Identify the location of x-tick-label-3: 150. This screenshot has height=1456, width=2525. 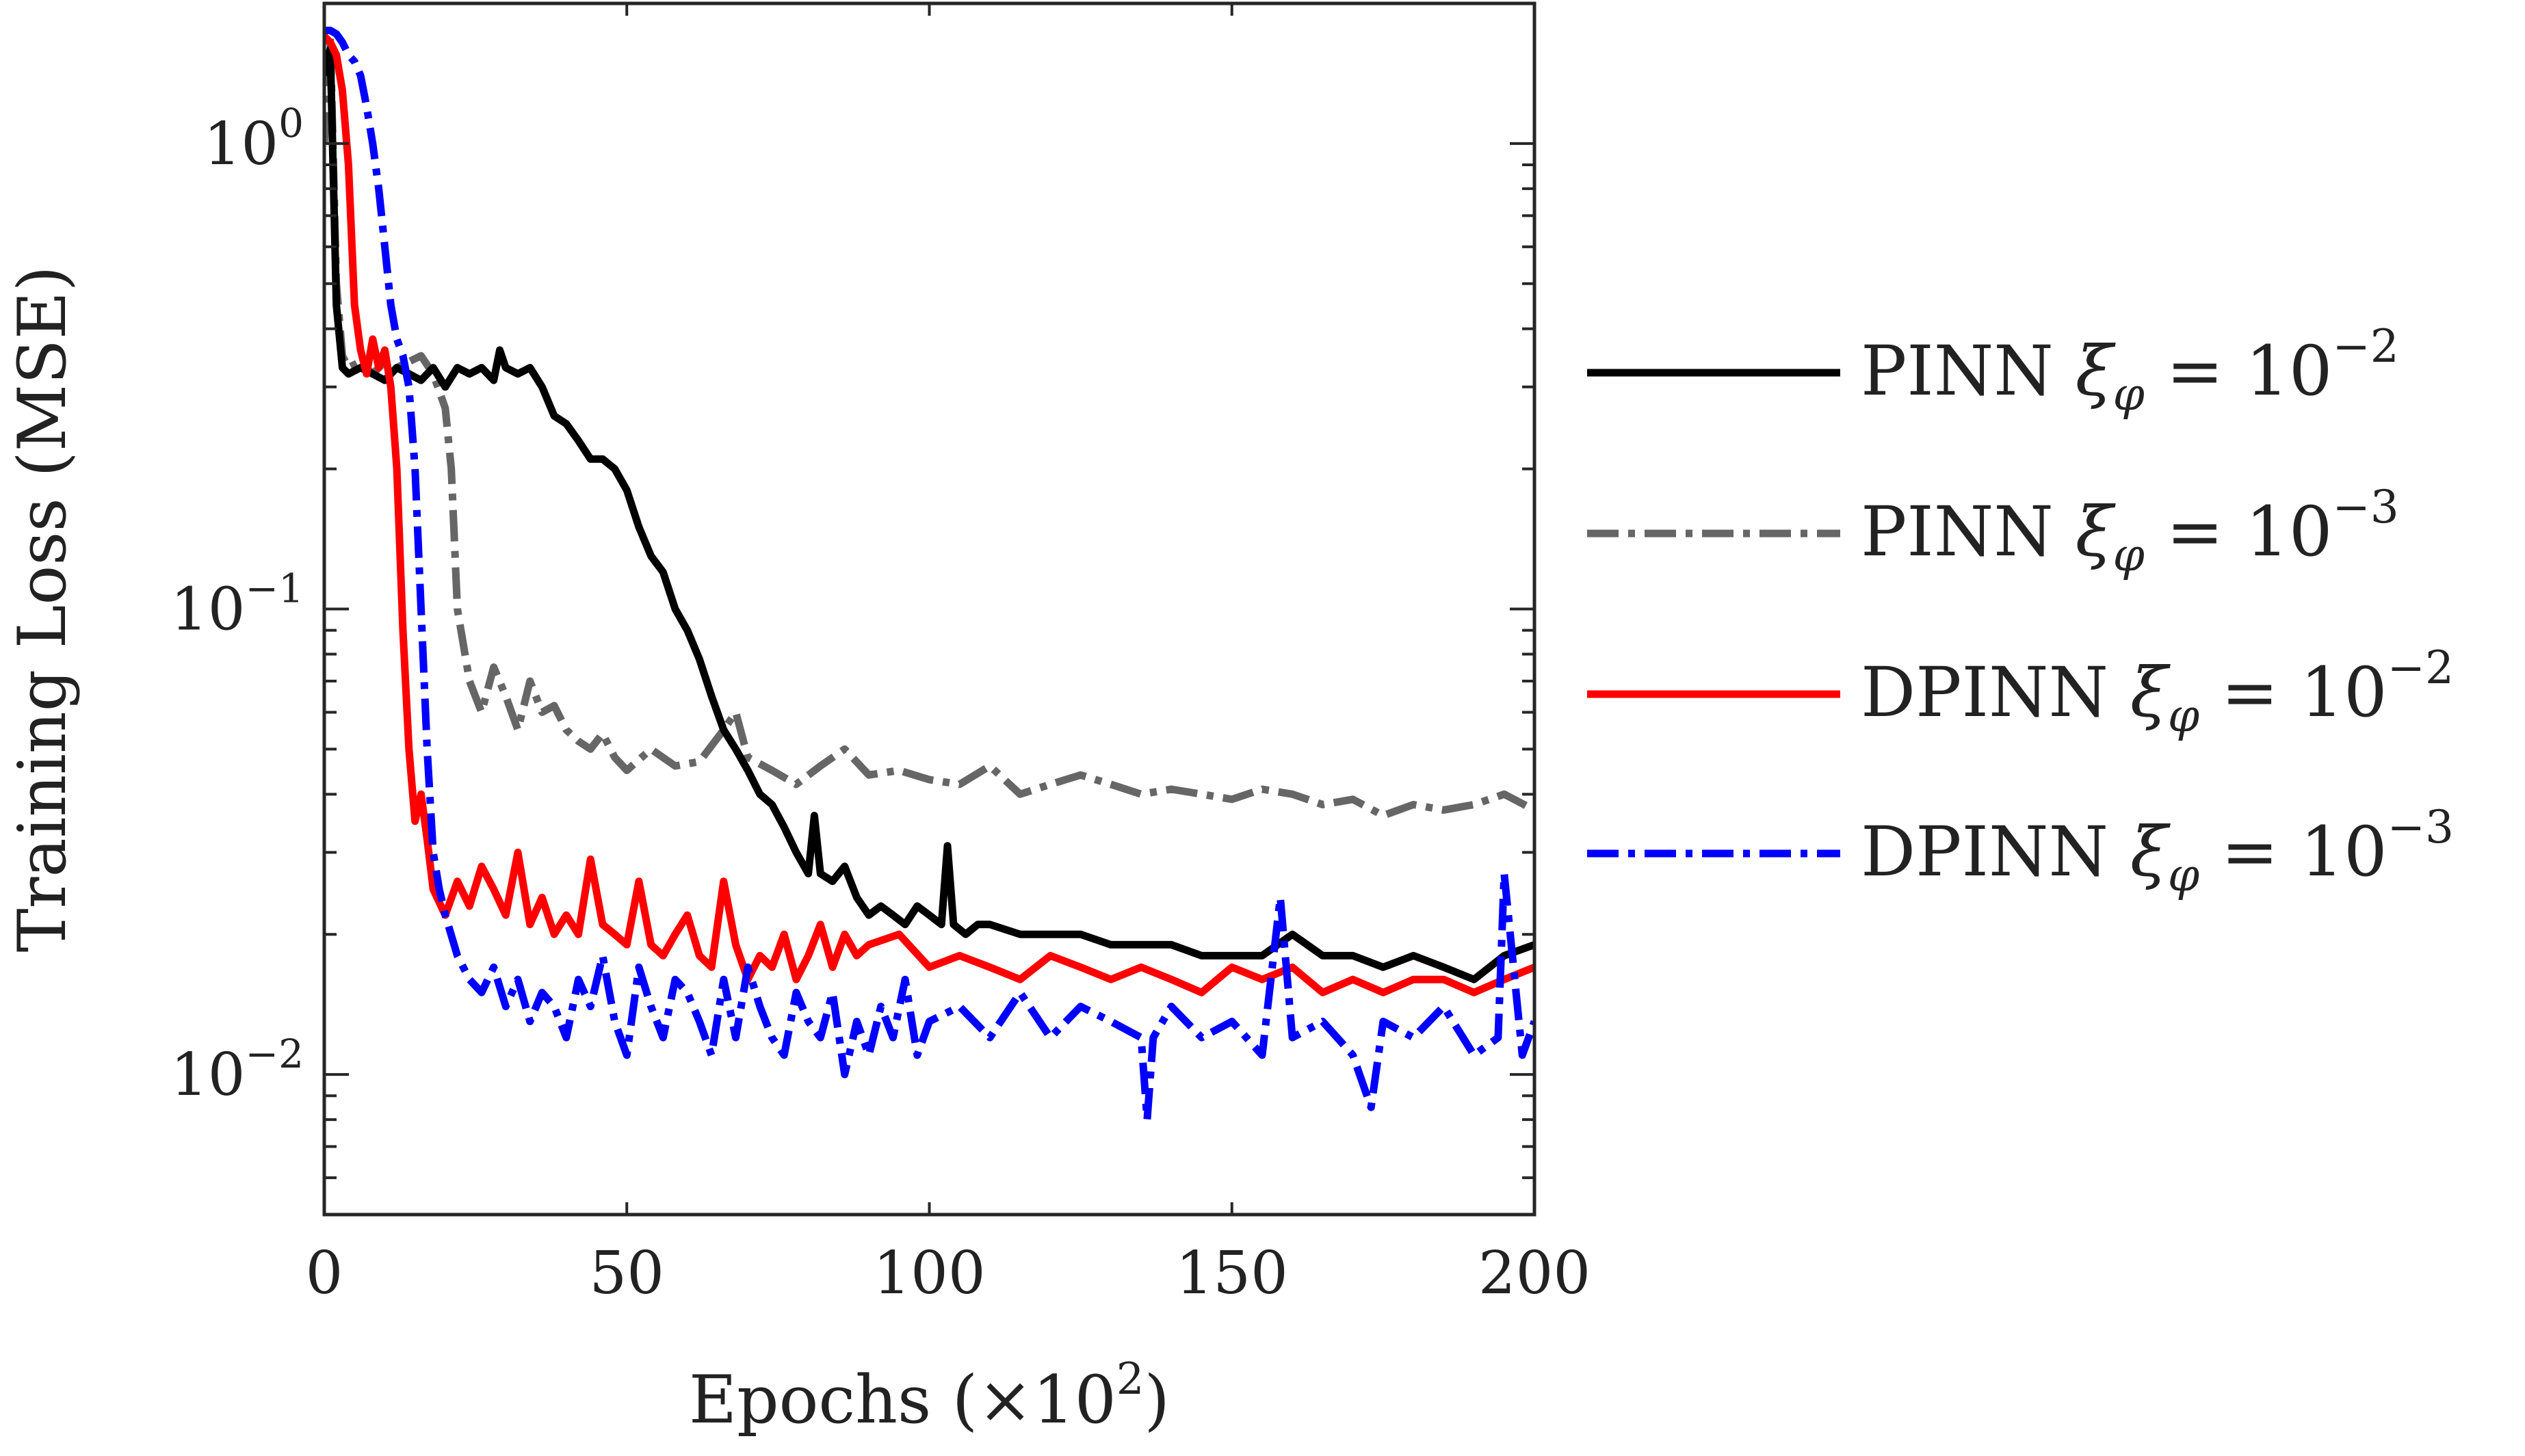
(1232, 1273).